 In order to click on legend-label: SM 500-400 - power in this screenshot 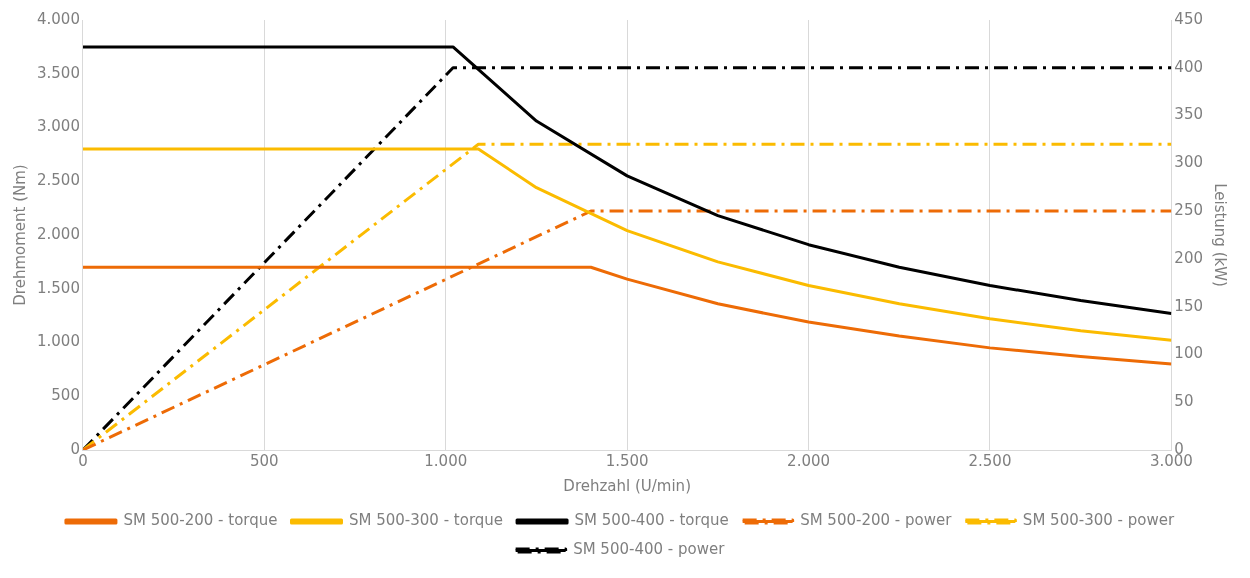, I will do `click(649, 549)`.